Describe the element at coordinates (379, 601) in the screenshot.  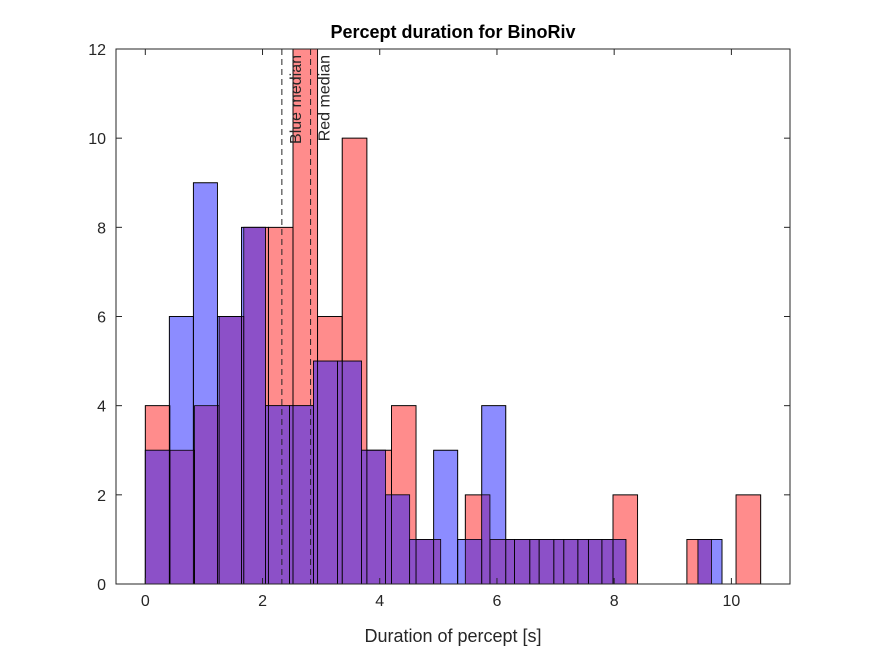
I see `x-tick-label-2: 4` at that location.